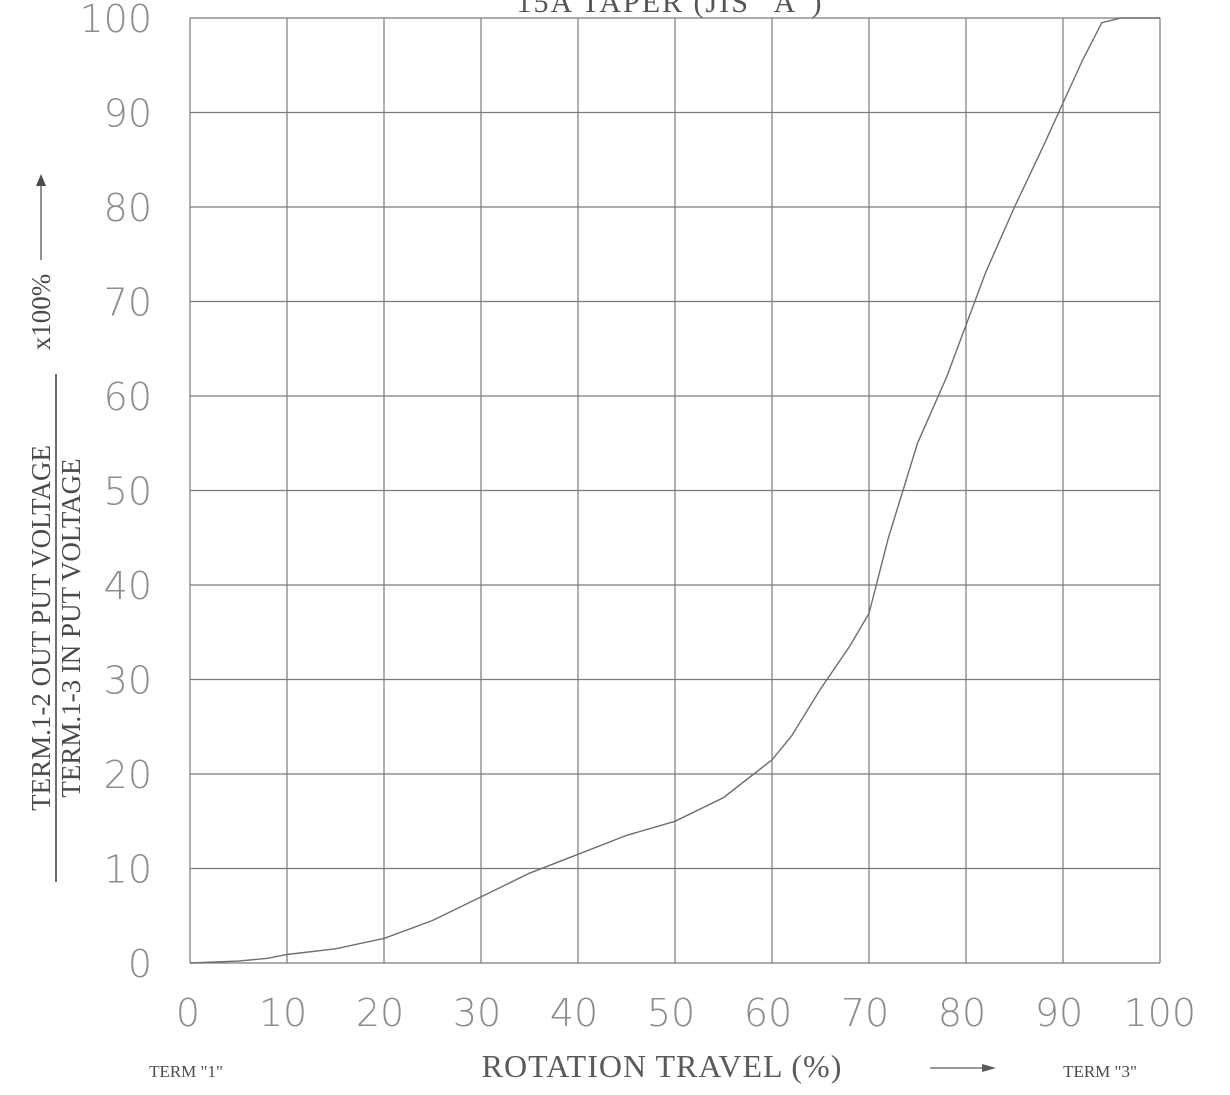  I want to click on y-tick-label: 90, so click(128, 114).